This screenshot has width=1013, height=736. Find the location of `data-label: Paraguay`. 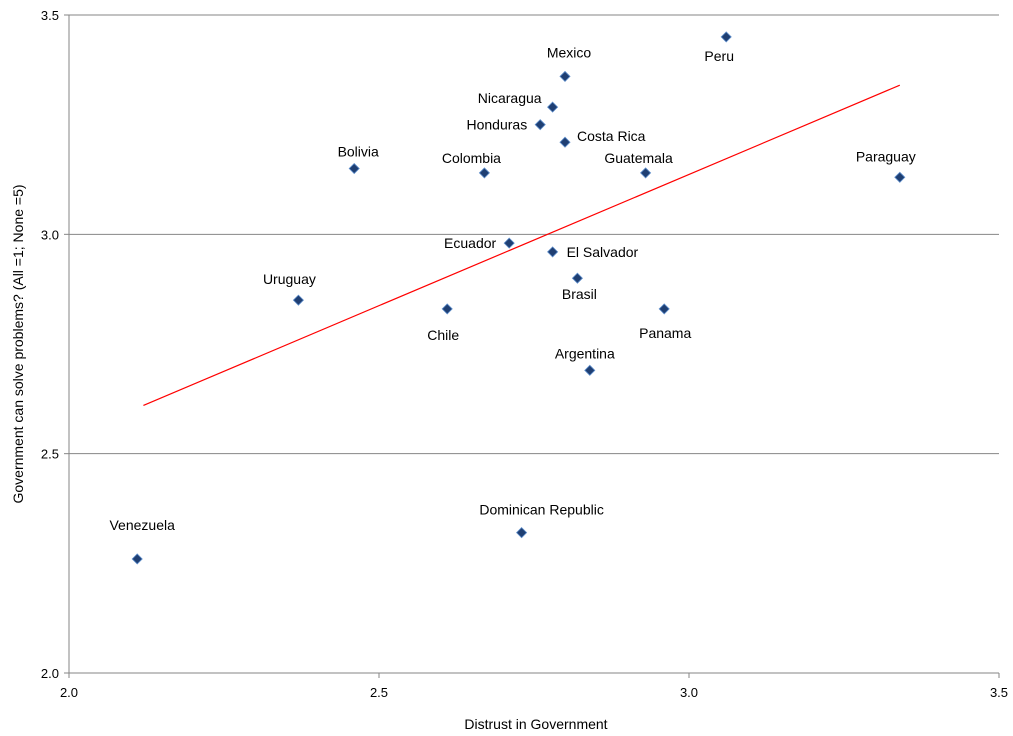

data-label: Paraguay is located at coordinates (886, 156).